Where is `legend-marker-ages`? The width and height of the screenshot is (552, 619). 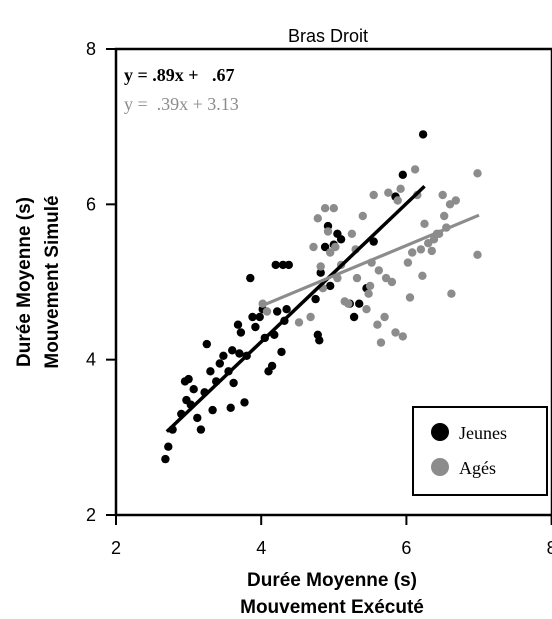 legend-marker-ages is located at coordinates (440, 467).